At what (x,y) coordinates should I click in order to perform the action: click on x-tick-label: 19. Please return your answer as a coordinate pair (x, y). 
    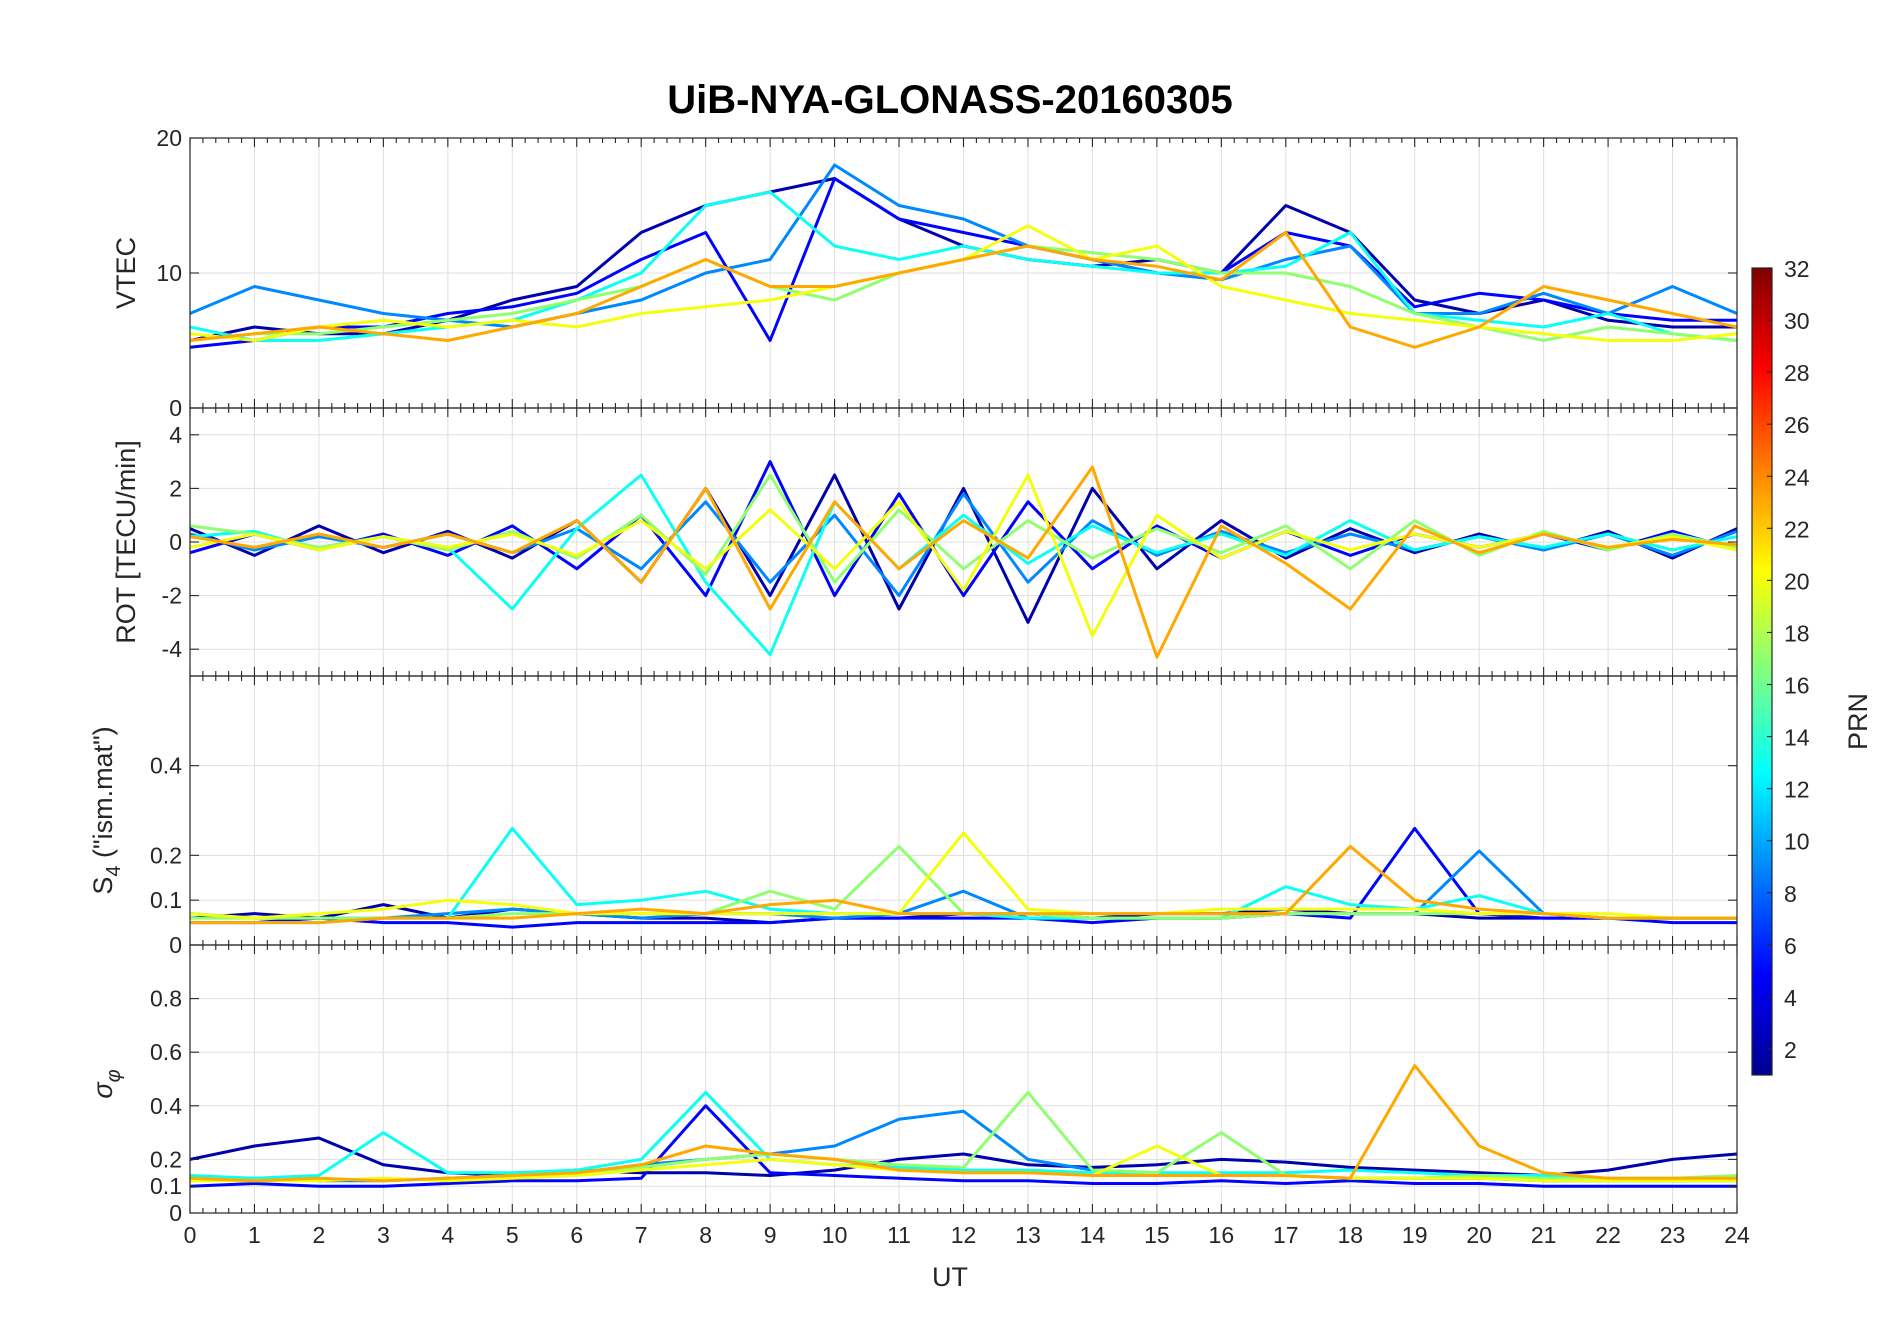
    Looking at the image, I should click on (1415, 1235).